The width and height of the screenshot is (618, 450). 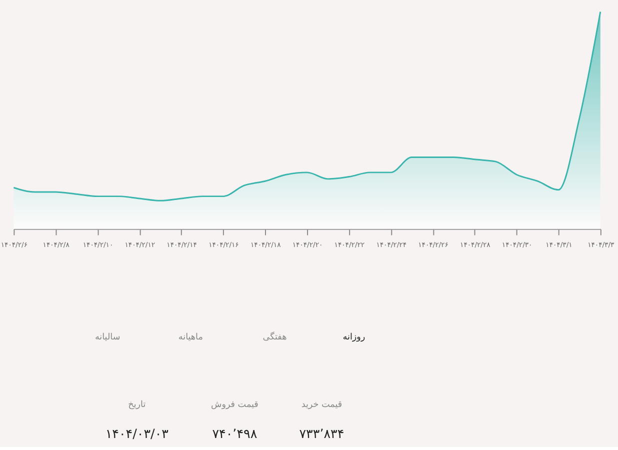 What do you see at coordinates (235, 434) in the screenshot?
I see `text: ۷۴۰٬۴۹۸` at bounding box center [235, 434].